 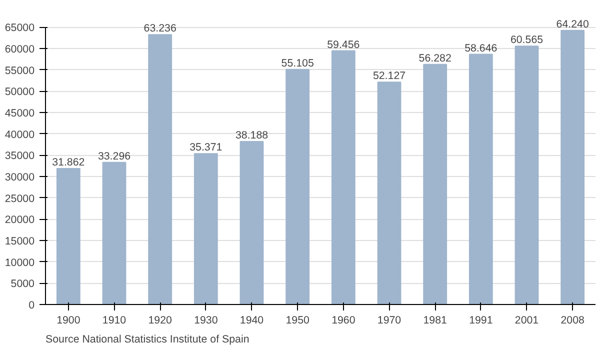 I want to click on x-tick-label: 1991, so click(x=481, y=320).